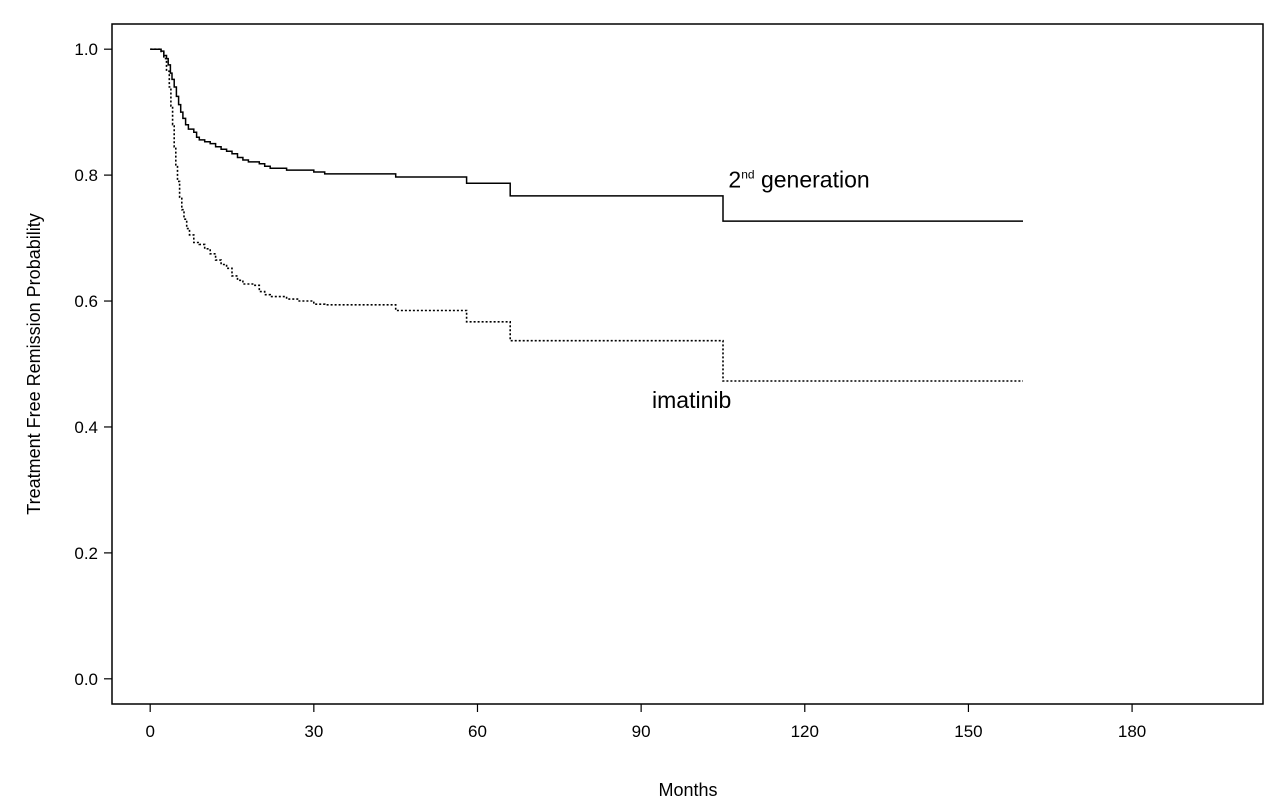 The height and width of the screenshot is (803, 1280). I want to click on annotation-second-generation: 2nd generation, so click(798, 180).